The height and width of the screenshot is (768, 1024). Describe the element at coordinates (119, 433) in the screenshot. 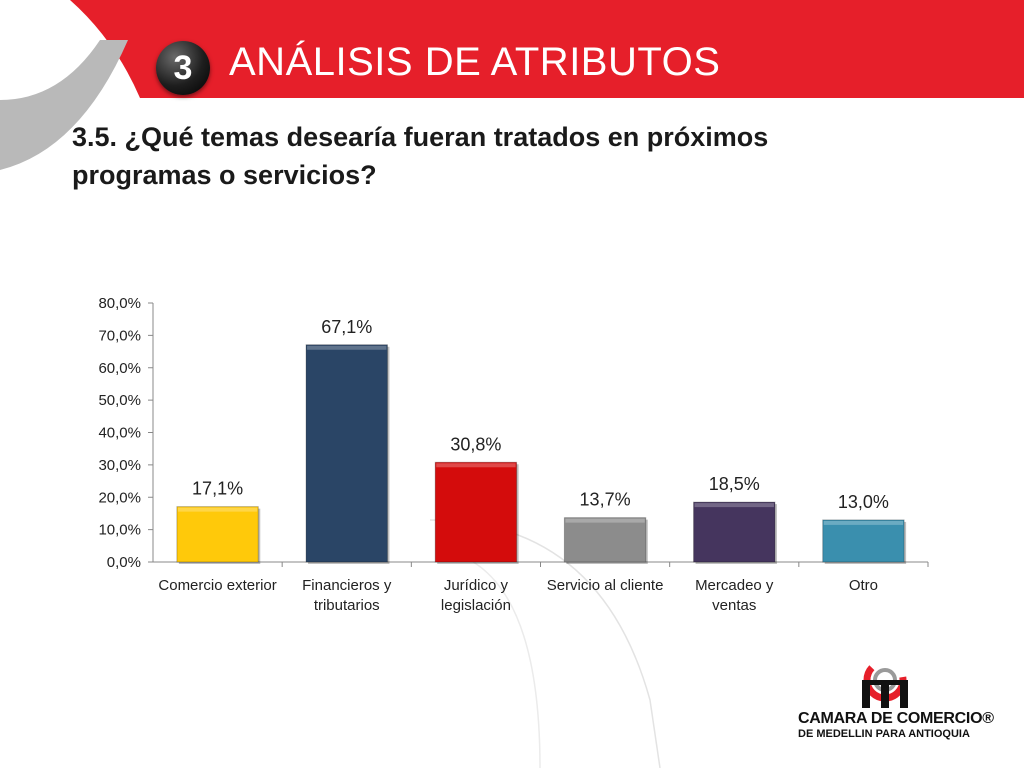

I see `y-tick-label: 40,0%` at that location.